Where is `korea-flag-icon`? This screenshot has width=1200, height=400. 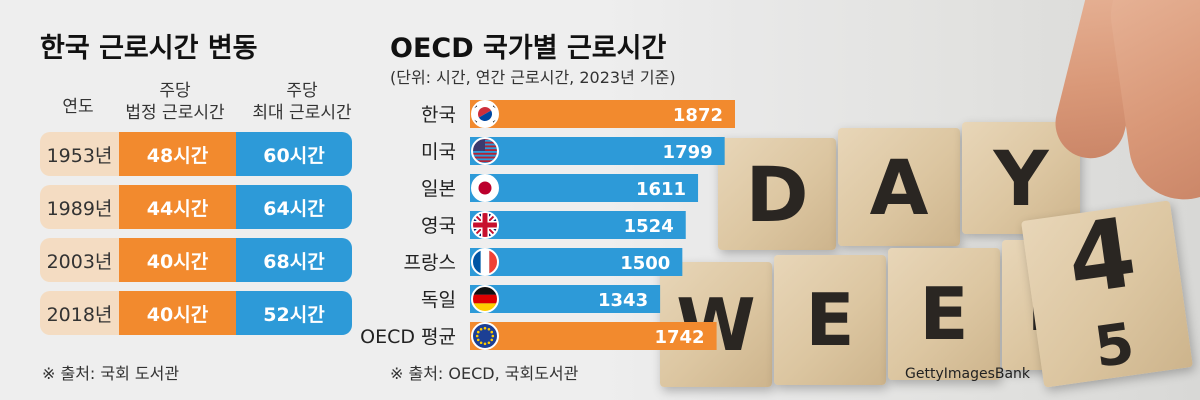
korea-flag-icon is located at coordinates (485, 114).